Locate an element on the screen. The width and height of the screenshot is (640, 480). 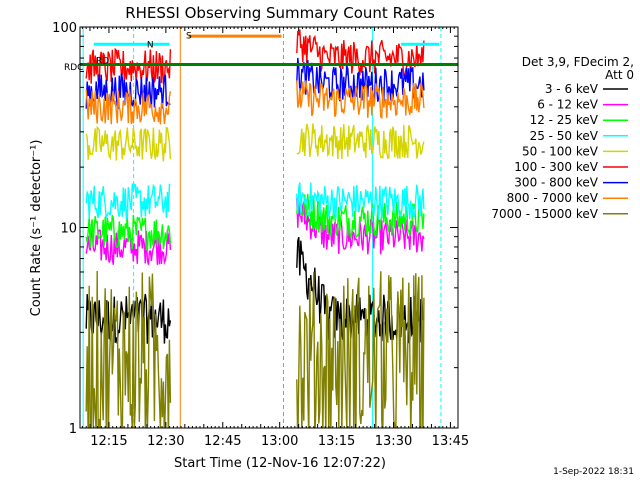
x-tick-label: 13:15 is located at coordinates (336, 441).